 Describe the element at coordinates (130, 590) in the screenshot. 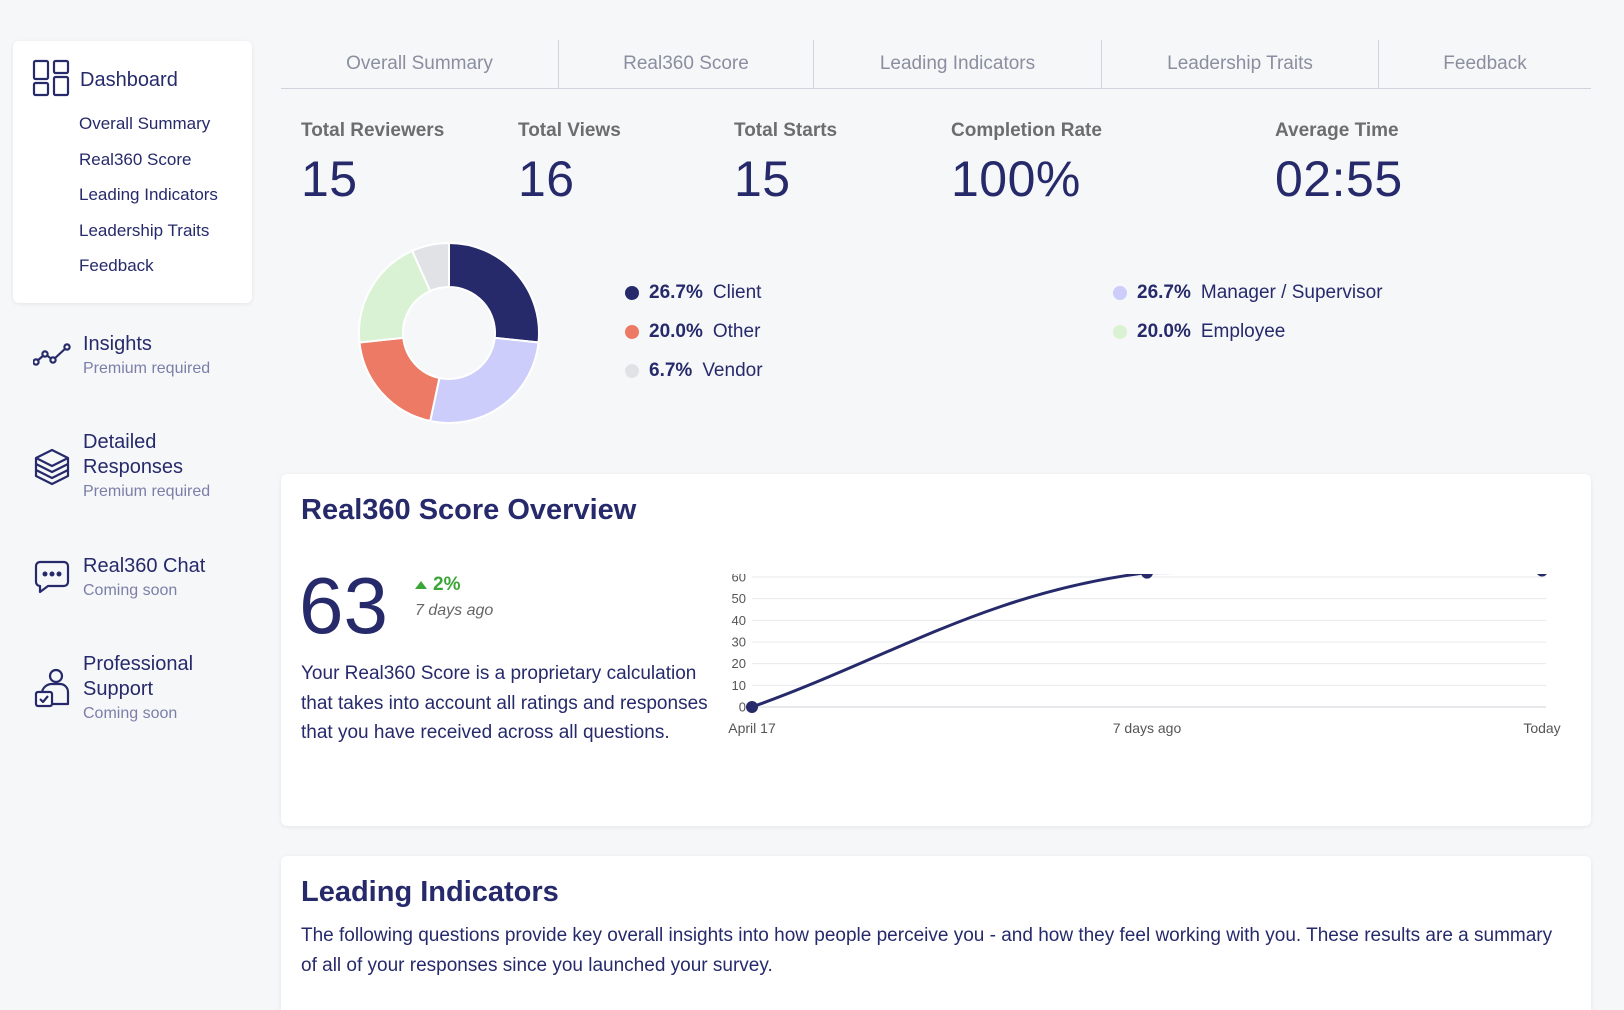

I see `nav-real360-chat-subtitle: Coming soon` at that location.